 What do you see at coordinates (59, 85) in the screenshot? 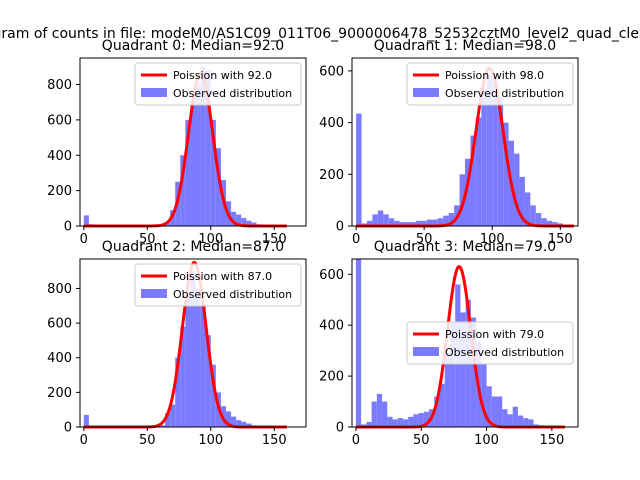
I see `y-tick-label: 800` at bounding box center [59, 85].